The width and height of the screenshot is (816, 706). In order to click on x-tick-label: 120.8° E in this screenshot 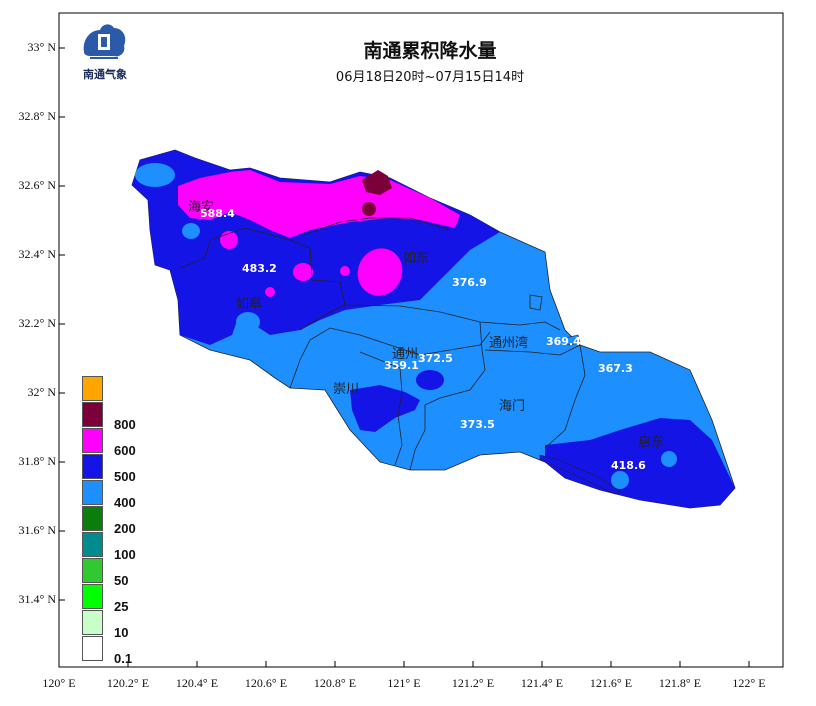, I will do `click(335, 683)`.